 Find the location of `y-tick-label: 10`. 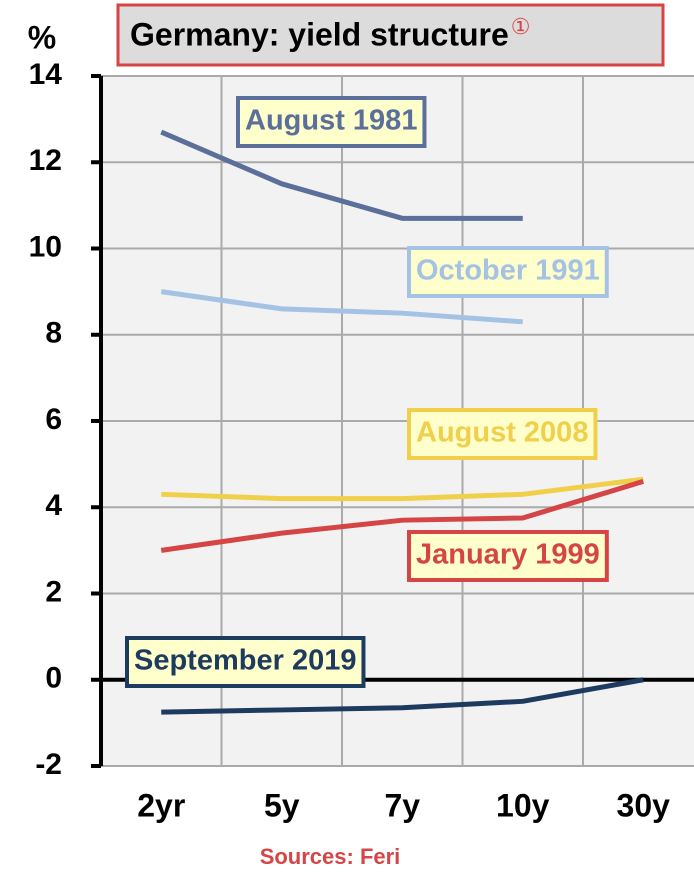

y-tick-label: 10 is located at coordinates (45, 246).